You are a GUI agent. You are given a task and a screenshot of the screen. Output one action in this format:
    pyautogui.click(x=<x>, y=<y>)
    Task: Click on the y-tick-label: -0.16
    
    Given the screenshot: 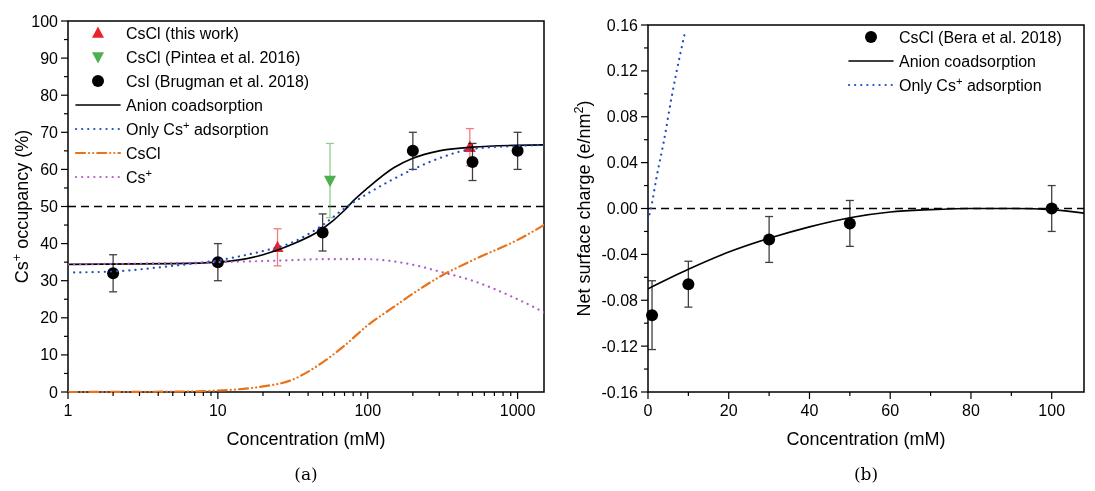 What is the action you would take?
    pyautogui.click(x=620, y=392)
    